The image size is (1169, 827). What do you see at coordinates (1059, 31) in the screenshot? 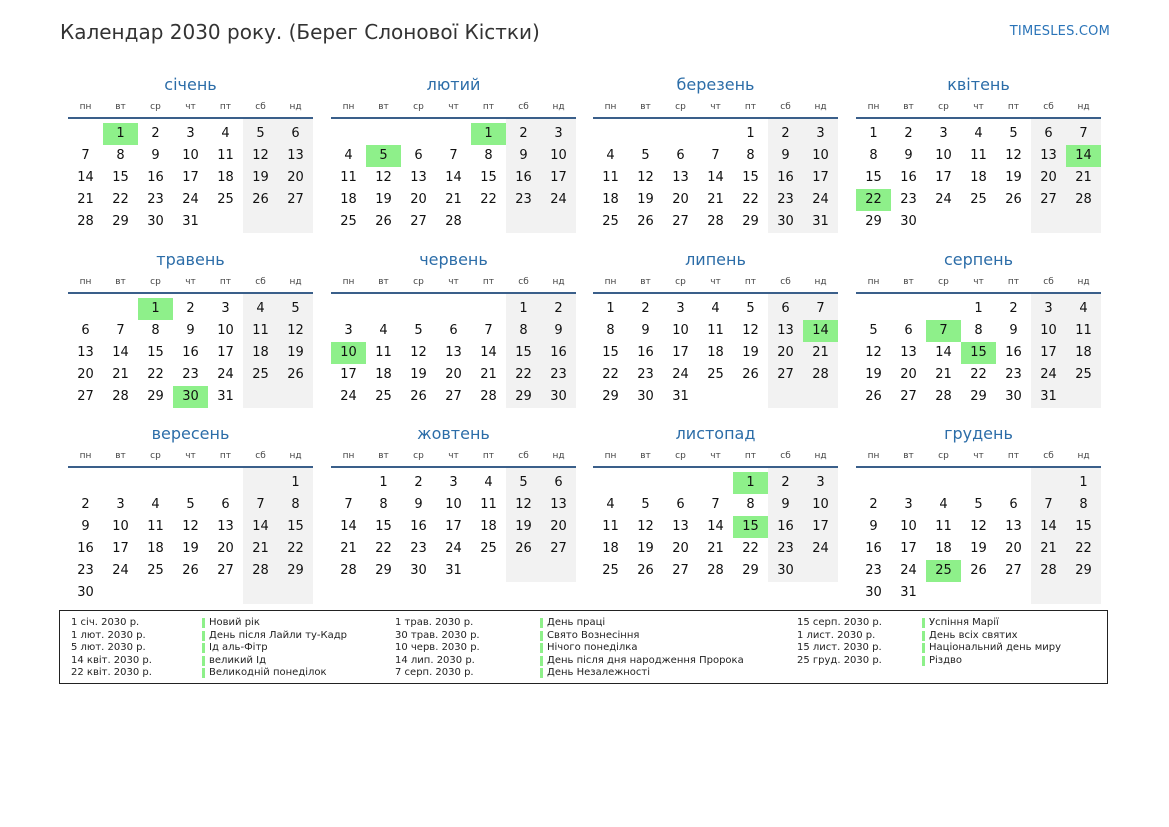
I see `site-link: TIMESLES.COM` at bounding box center [1059, 31].